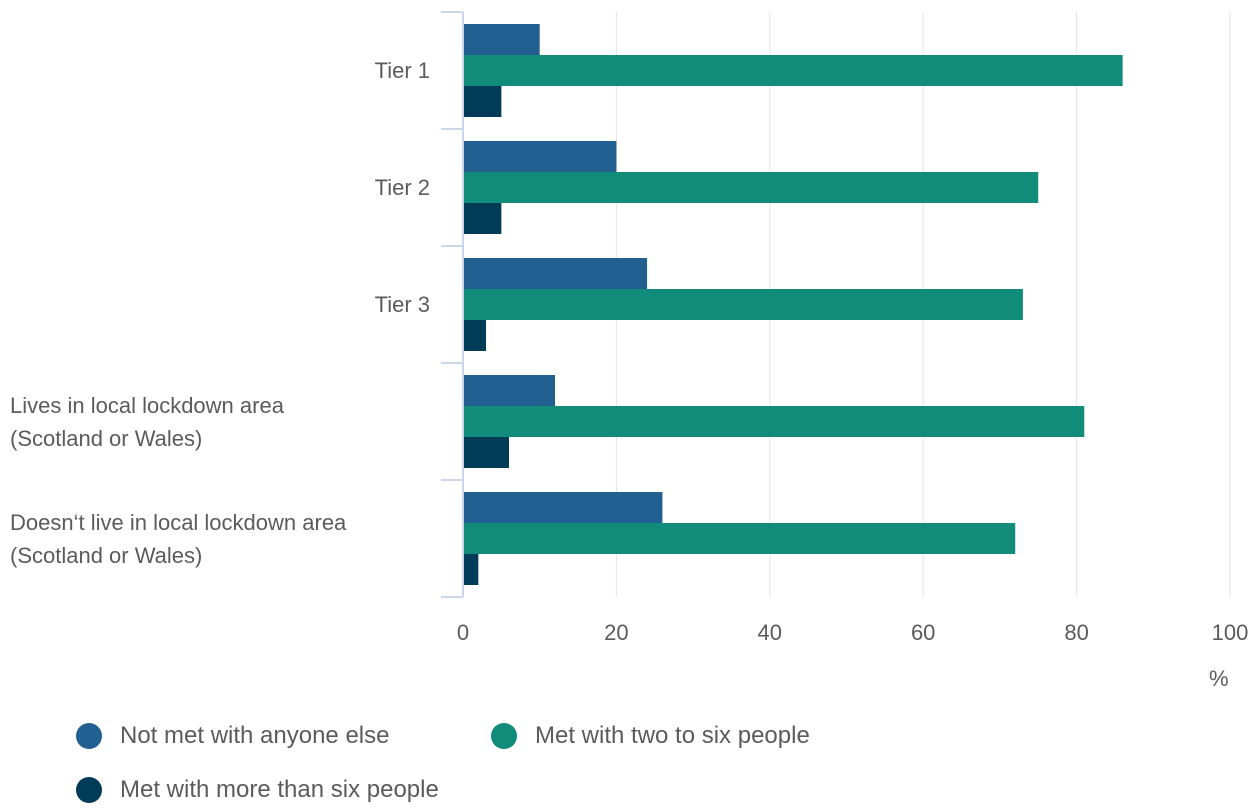 Image resolution: width=1260 pixels, height=811 pixels. What do you see at coordinates (616, 632) in the screenshot?
I see `x-tick-label-20: 20` at bounding box center [616, 632].